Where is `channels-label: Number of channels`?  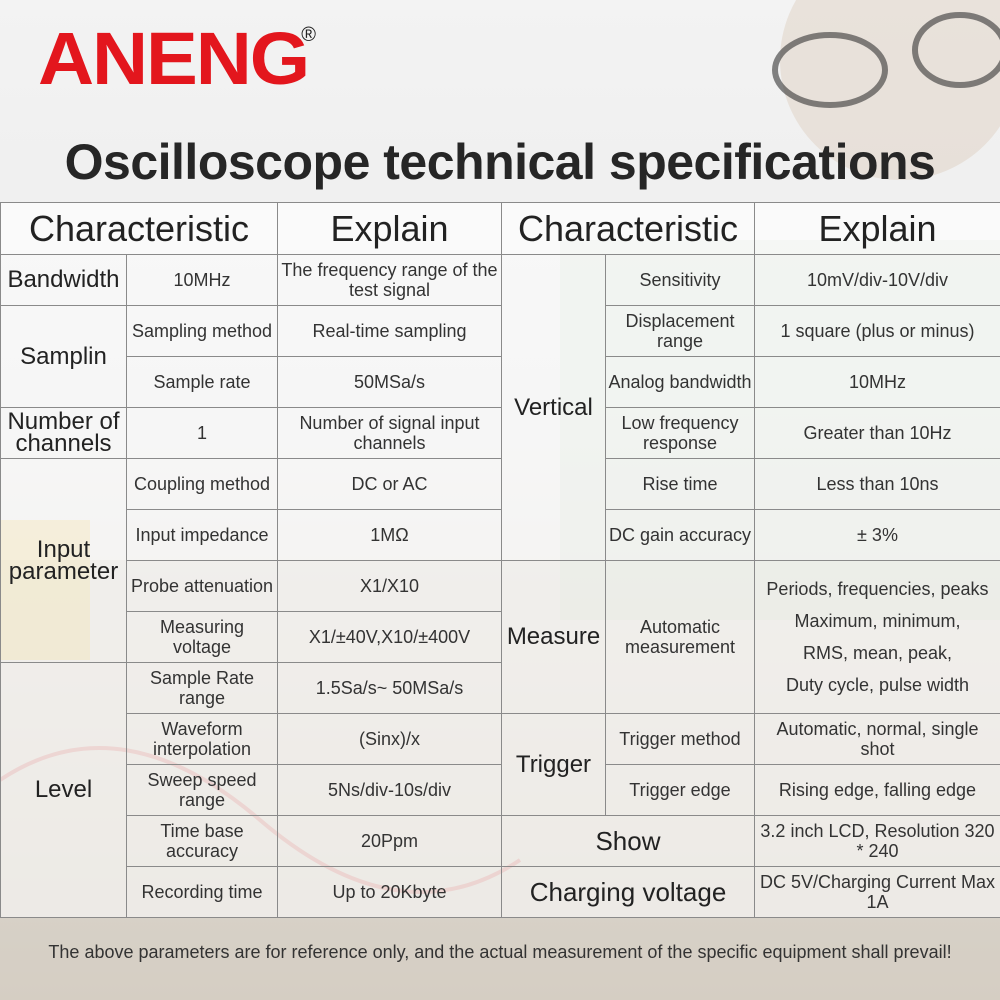 channels-label: Number of channels is located at coordinates (63, 433).